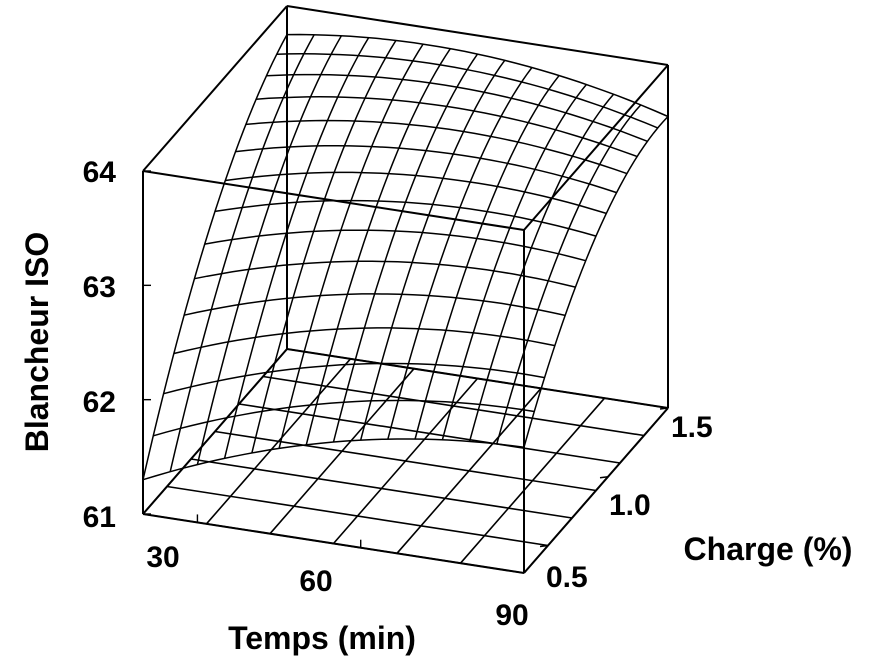  I want to click on y-tick-label: 1.5, so click(692, 427).